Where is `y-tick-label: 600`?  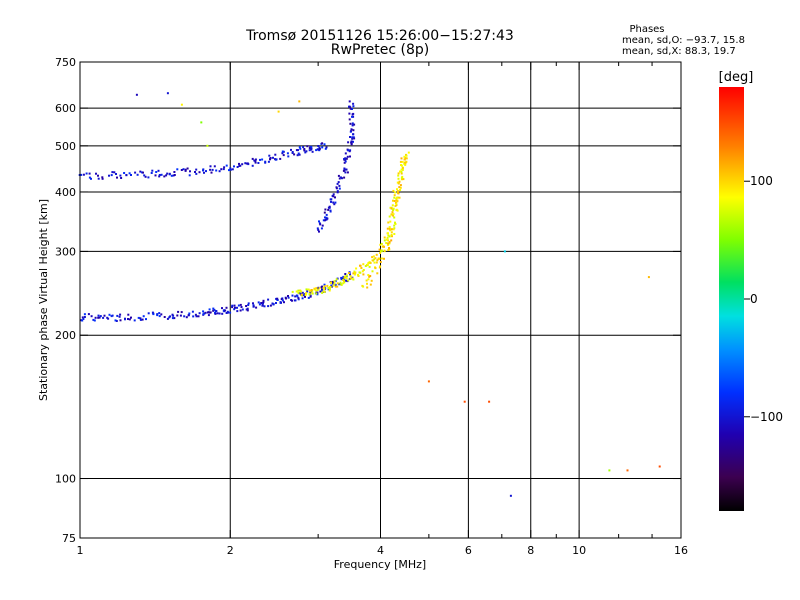 y-tick-label: 600 is located at coordinates (65, 108).